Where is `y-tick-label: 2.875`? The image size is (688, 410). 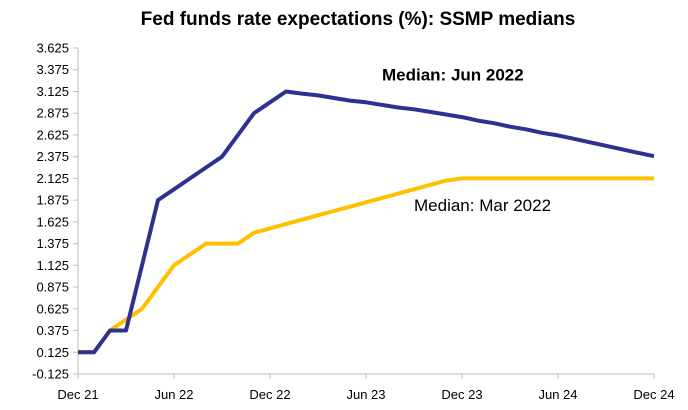 y-tick-label: 2.875 is located at coordinates (52, 113).